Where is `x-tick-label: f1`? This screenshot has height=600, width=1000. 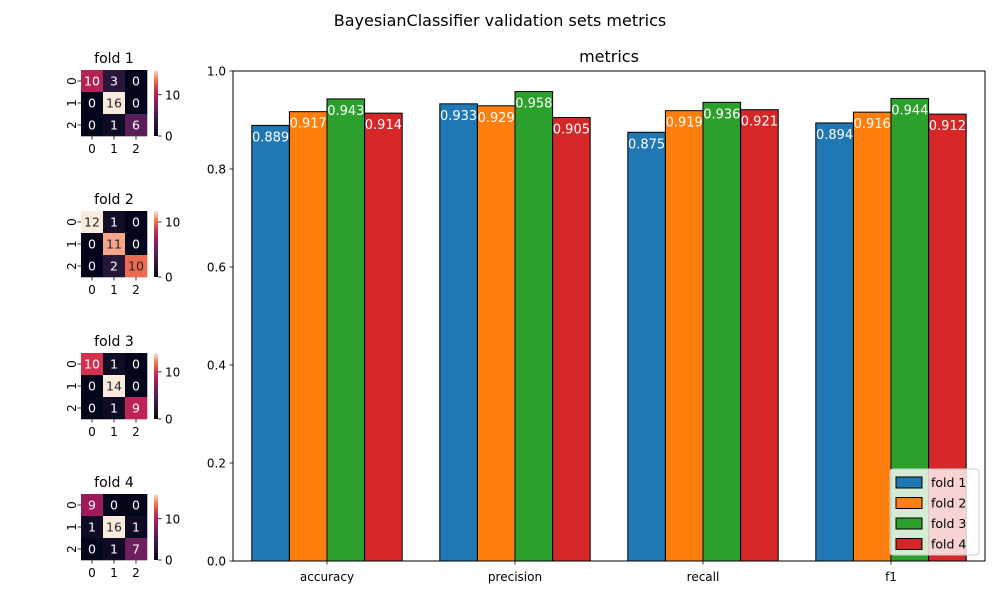
x-tick-label: f1 is located at coordinates (891, 577).